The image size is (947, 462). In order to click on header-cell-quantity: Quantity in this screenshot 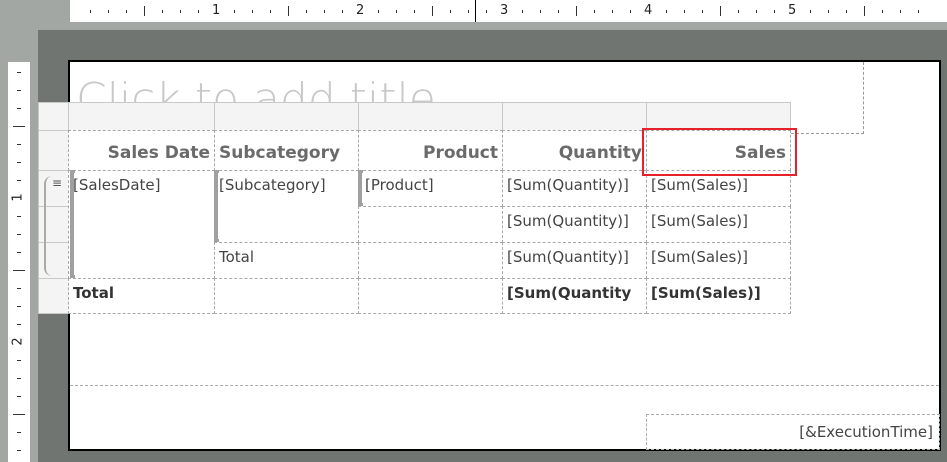, I will do `click(574, 150)`.